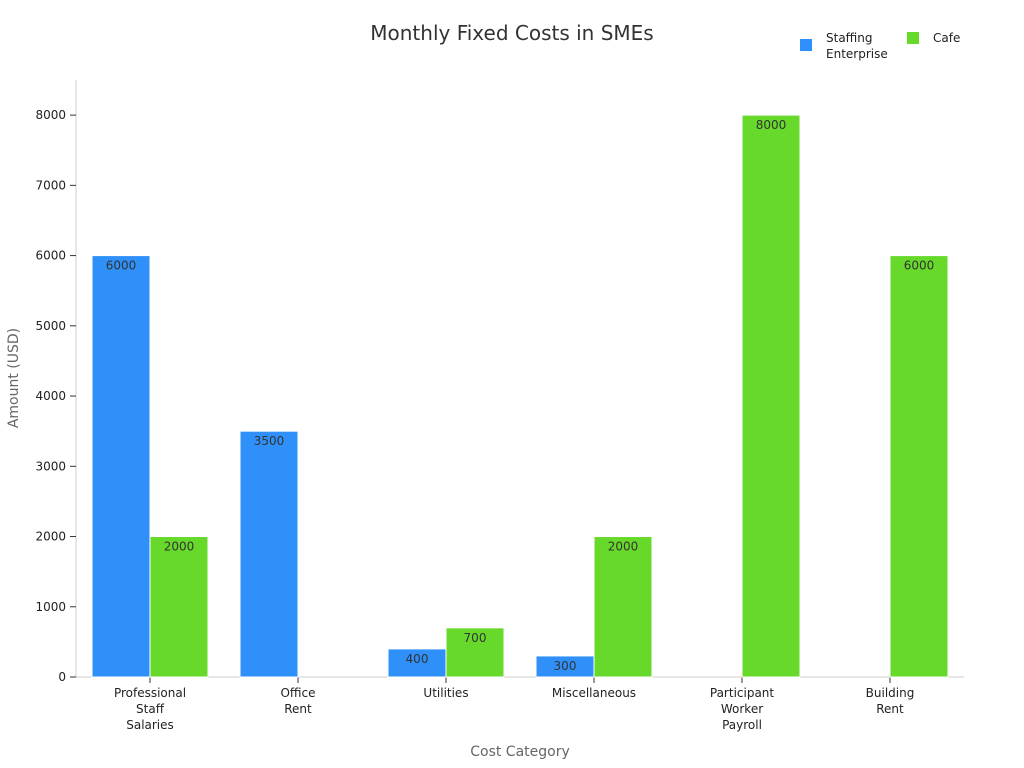 This screenshot has width=1024, height=768. What do you see at coordinates (890, 701) in the screenshot?
I see `x-tick-label: Building Rent` at bounding box center [890, 701].